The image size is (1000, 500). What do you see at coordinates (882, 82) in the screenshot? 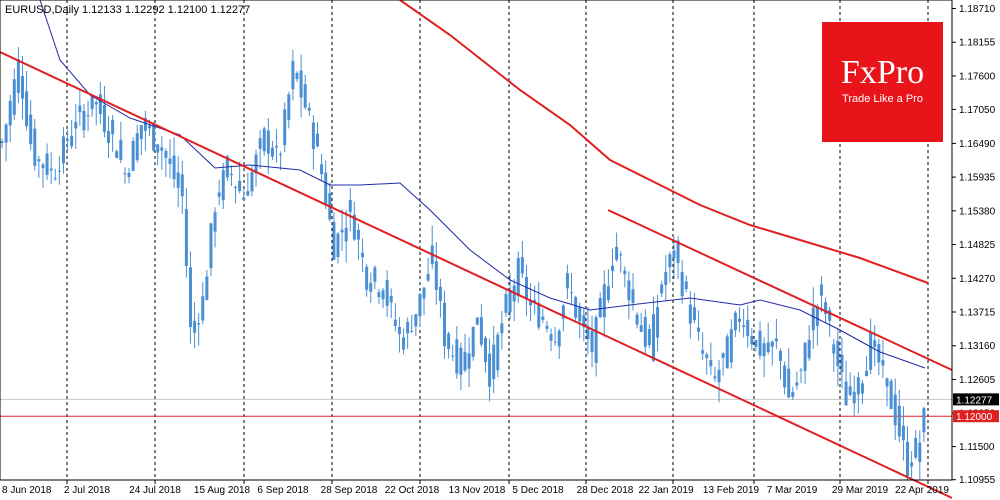
I see `fxpro-logo: FxPro Trade Like a Pro` at bounding box center [882, 82].